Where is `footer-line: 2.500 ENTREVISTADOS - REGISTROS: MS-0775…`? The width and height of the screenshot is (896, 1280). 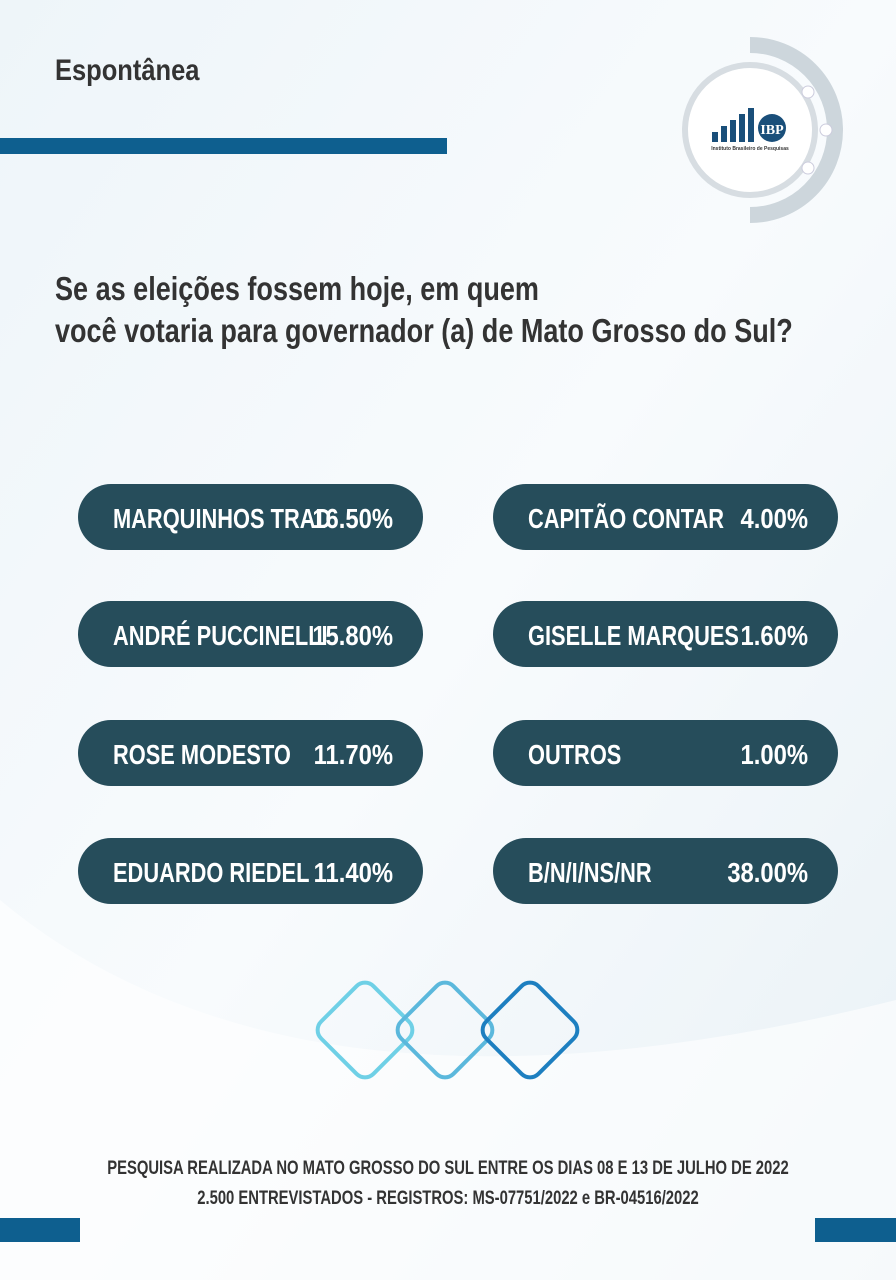
footer-line: 2.500 ENTREVISTADOS - REGISTROS: MS-0775… is located at coordinates (447, 1197).